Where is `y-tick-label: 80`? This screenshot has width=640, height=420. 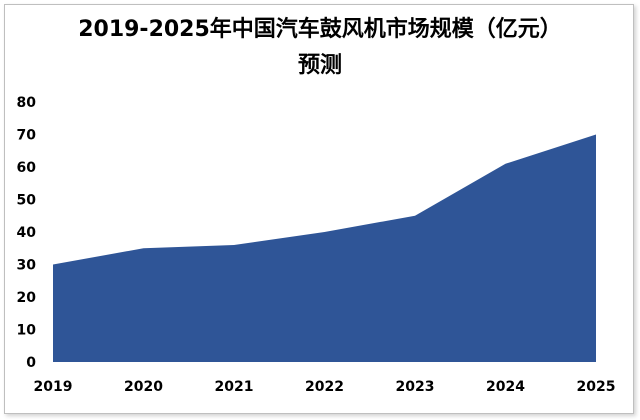 y-tick-label: 80 is located at coordinates (27, 103).